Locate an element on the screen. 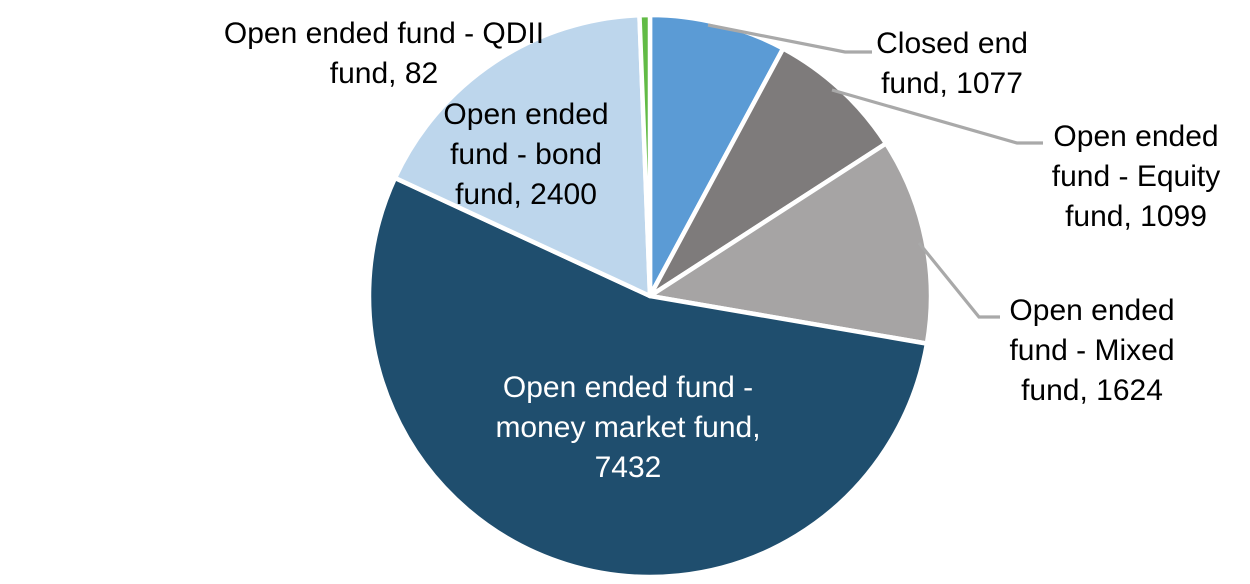 The image size is (1250, 584). pie-slice-open-ended-bond-fund is located at coordinates (522, 155).